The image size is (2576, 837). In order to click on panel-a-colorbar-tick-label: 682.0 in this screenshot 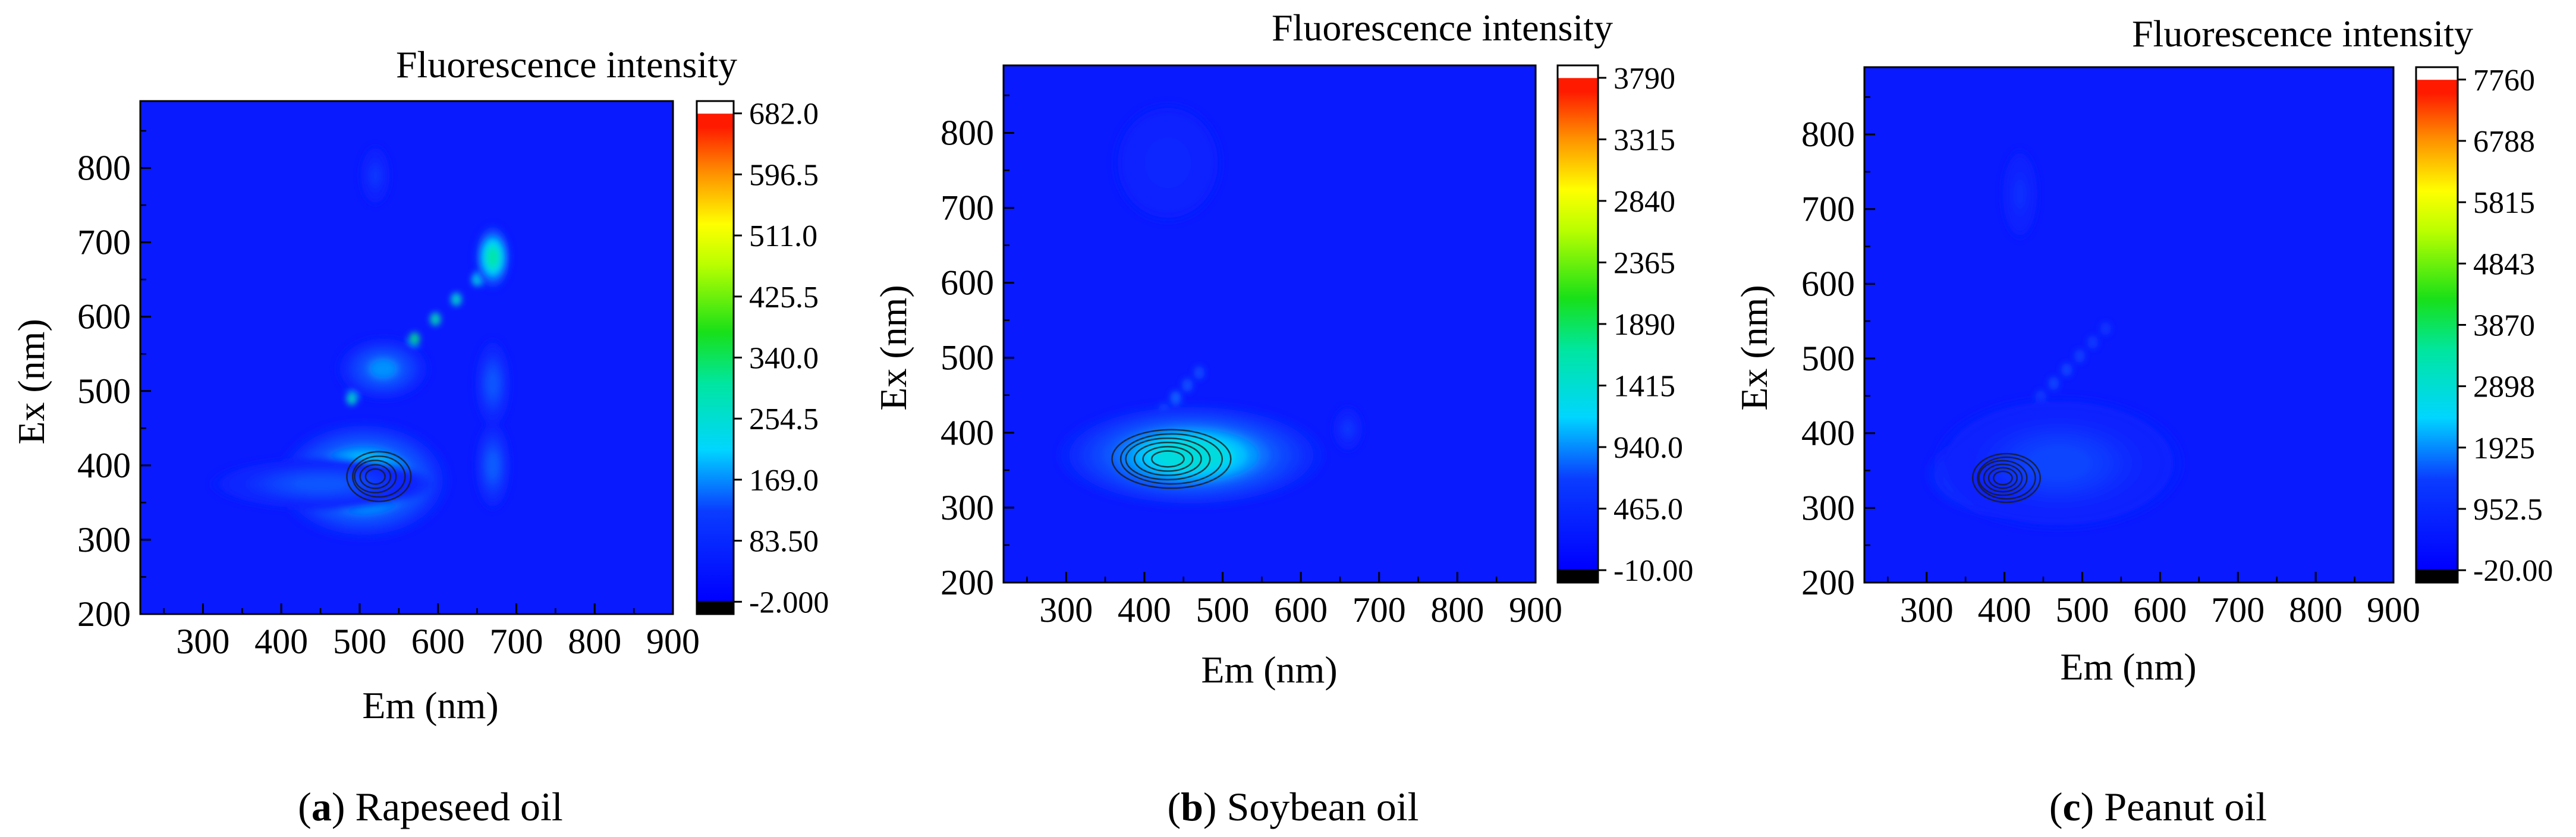, I will do `click(784, 114)`.